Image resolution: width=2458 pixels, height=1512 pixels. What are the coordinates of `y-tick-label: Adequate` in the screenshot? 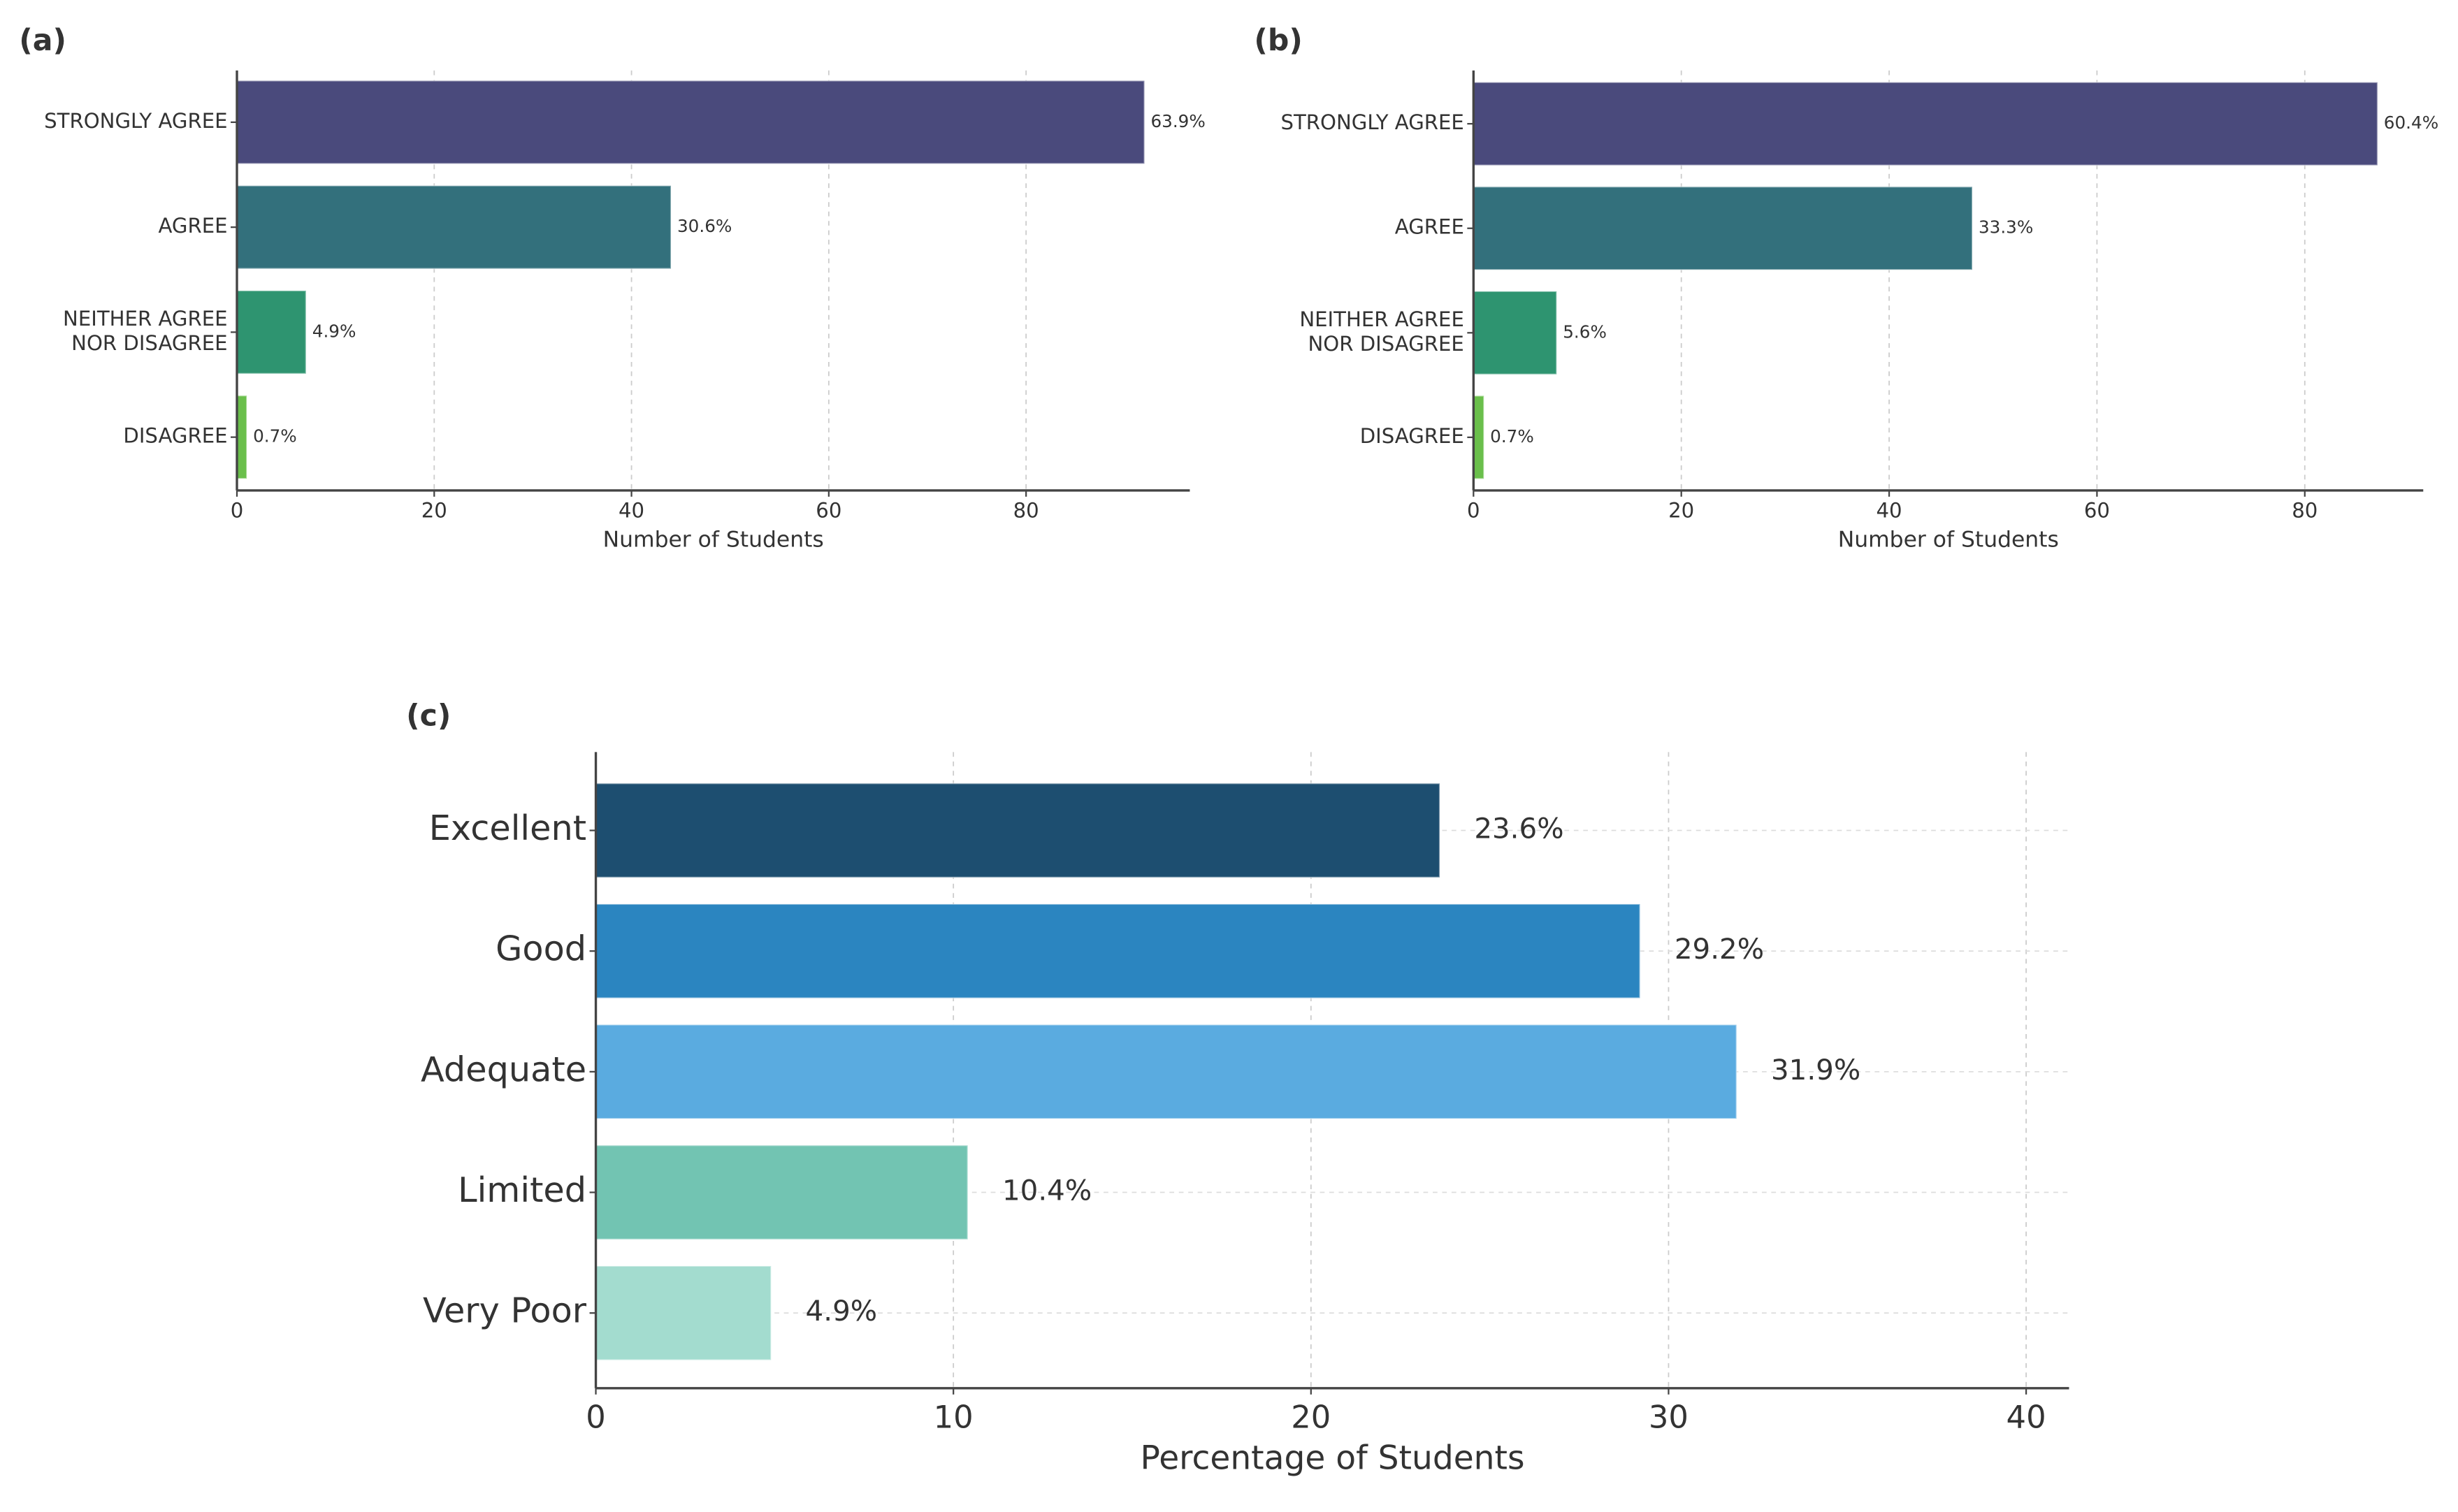 It's located at (503, 1069).